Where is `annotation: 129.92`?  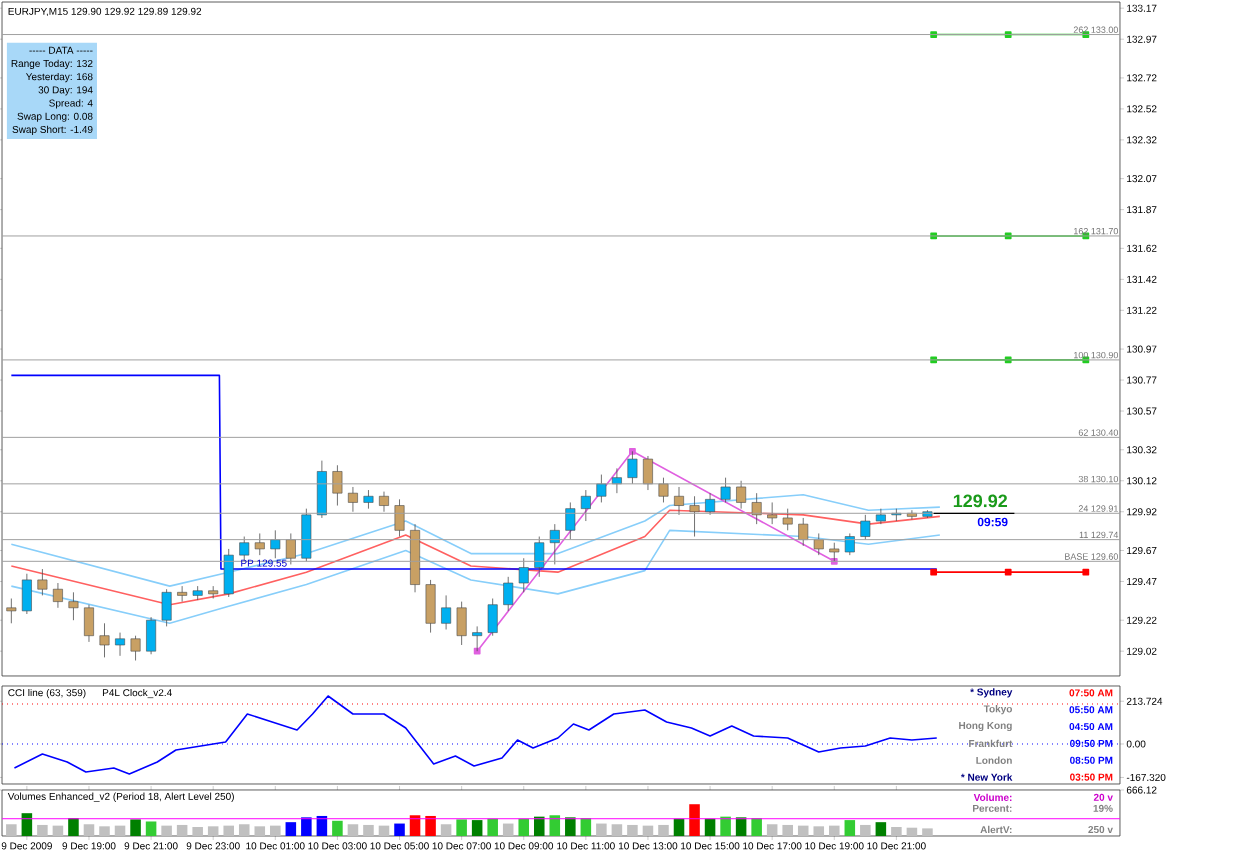 annotation: 129.92 is located at coordinates (980, 501).